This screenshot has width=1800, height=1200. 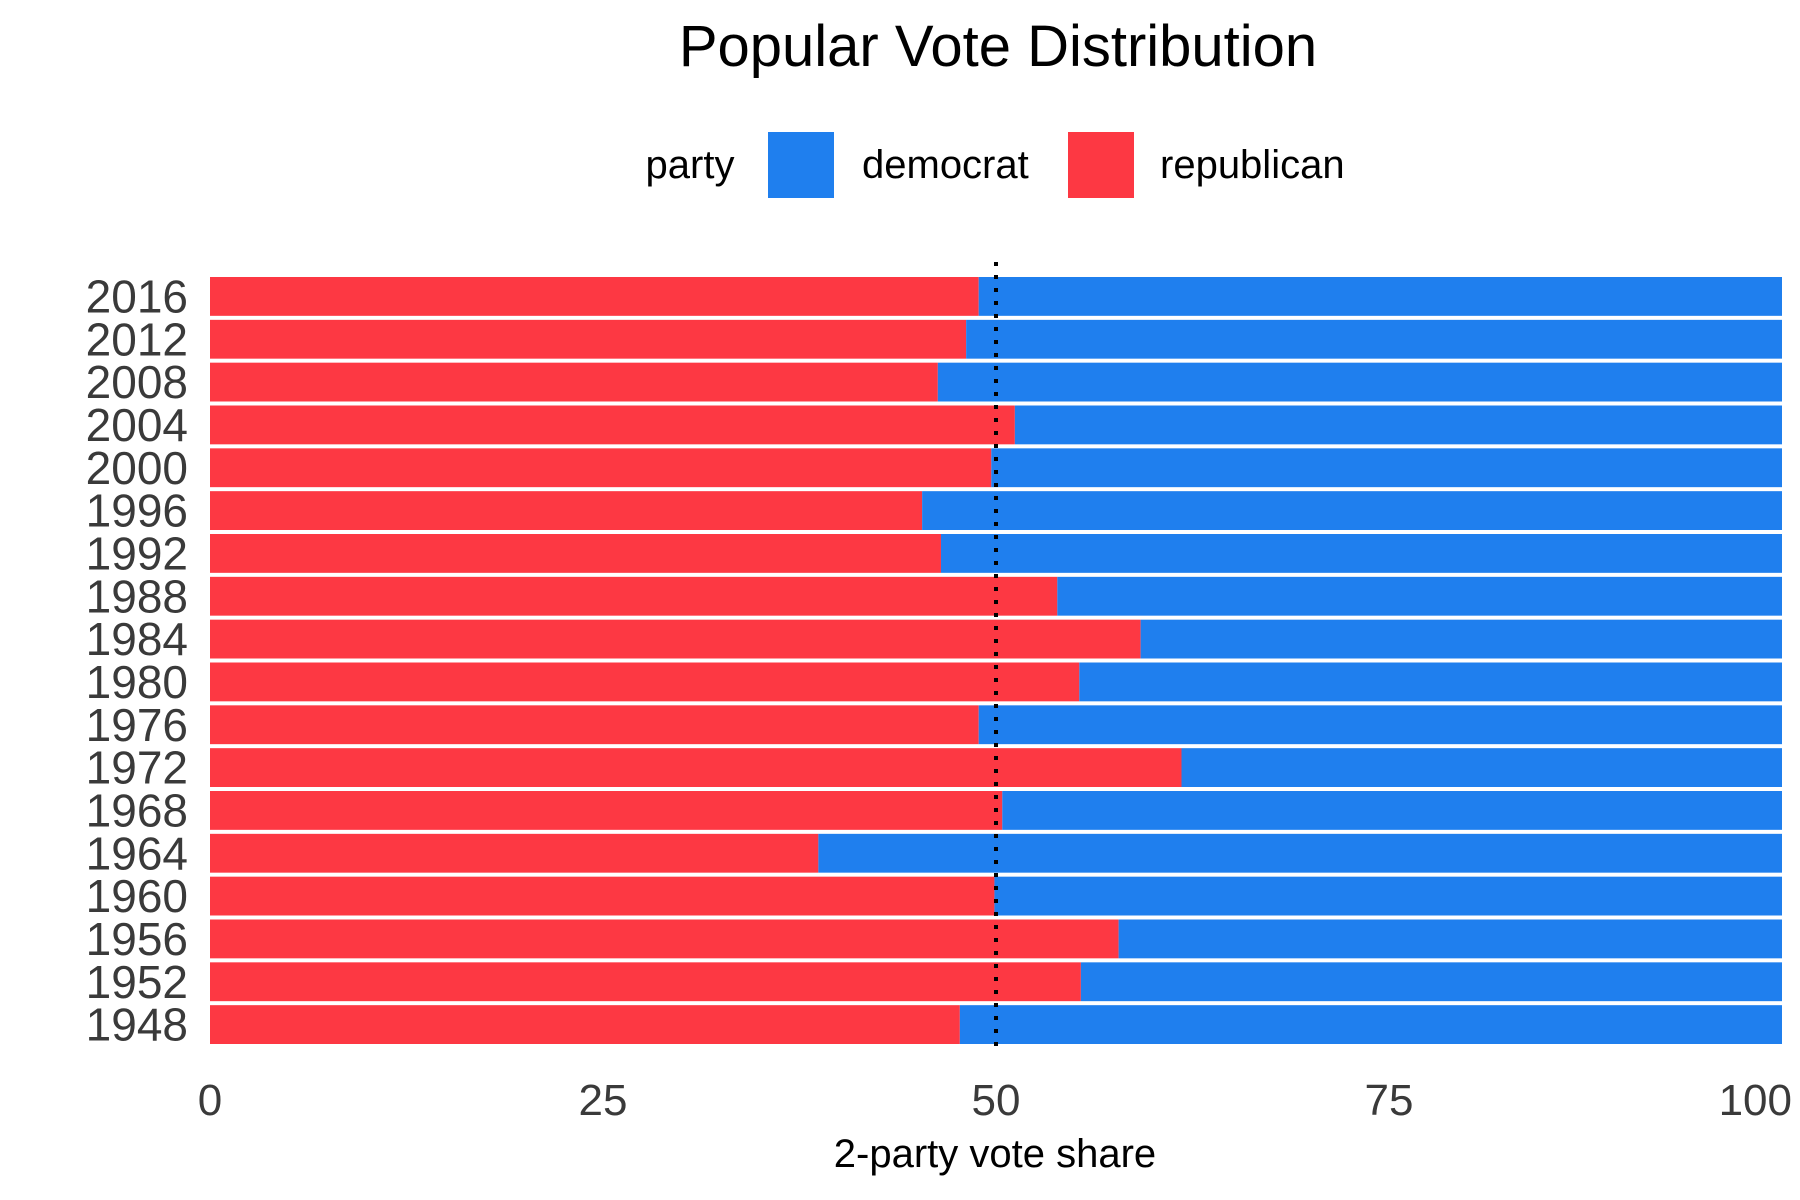 What do you see at coordinates (594, 725) in the screenshot?
I see `bar-republican-1976` at bounding box center [594, 725].